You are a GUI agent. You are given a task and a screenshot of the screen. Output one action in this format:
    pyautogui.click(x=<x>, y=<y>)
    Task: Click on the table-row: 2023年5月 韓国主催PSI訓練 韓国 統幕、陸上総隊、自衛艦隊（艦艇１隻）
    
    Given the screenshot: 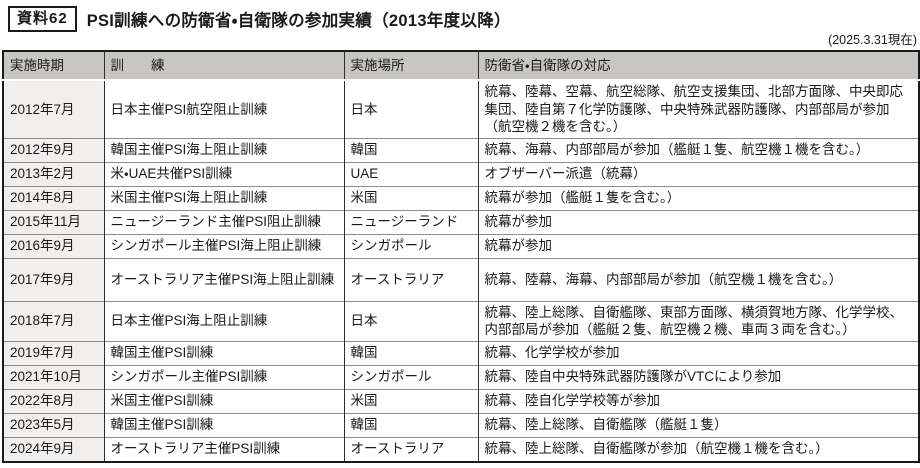 What is the action you would take?
    pyautogui.click(x=461, y=425)
    